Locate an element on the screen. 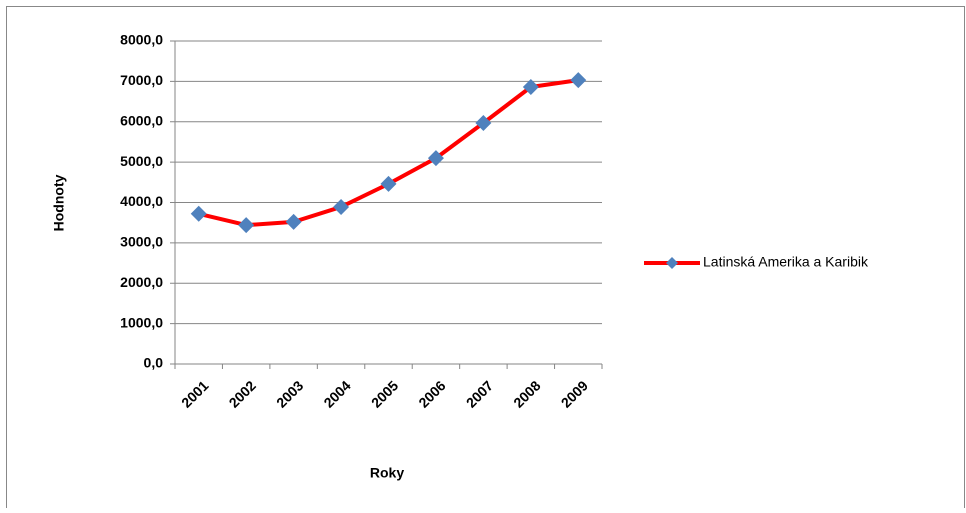 The image size is (966, 513). y-tick-label: 7000,0 is located at coordinates (141, 80).